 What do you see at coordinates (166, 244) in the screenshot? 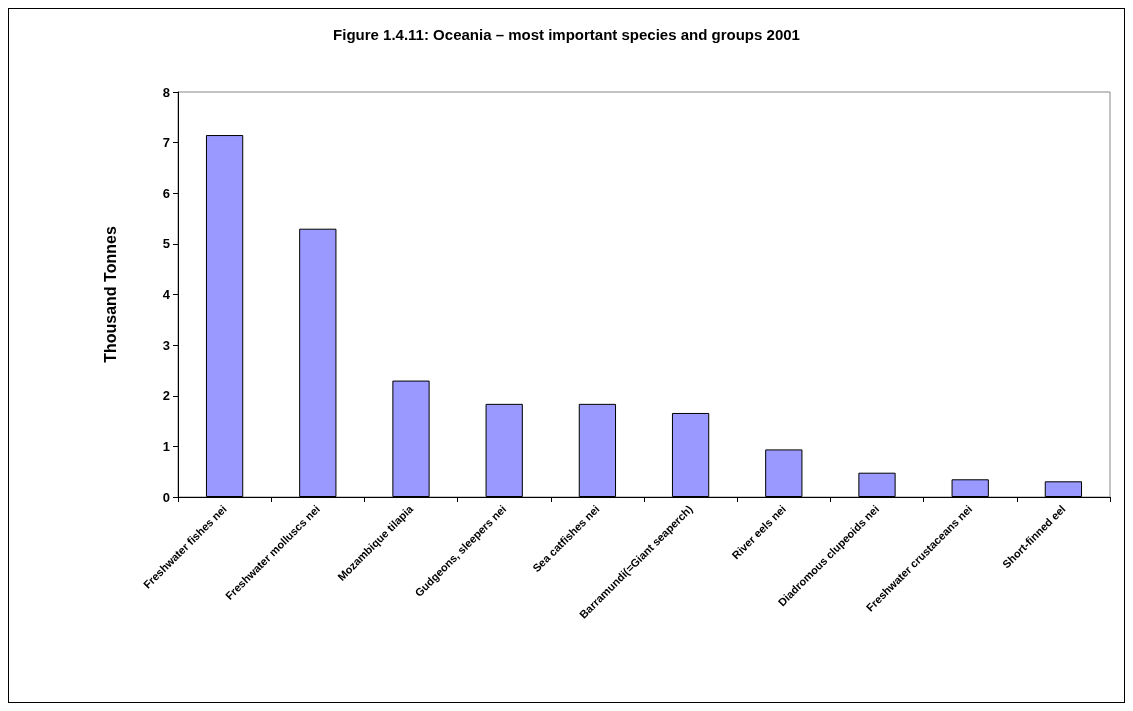
I see `y-tick-label: 5` at bounding box center [166, 244].